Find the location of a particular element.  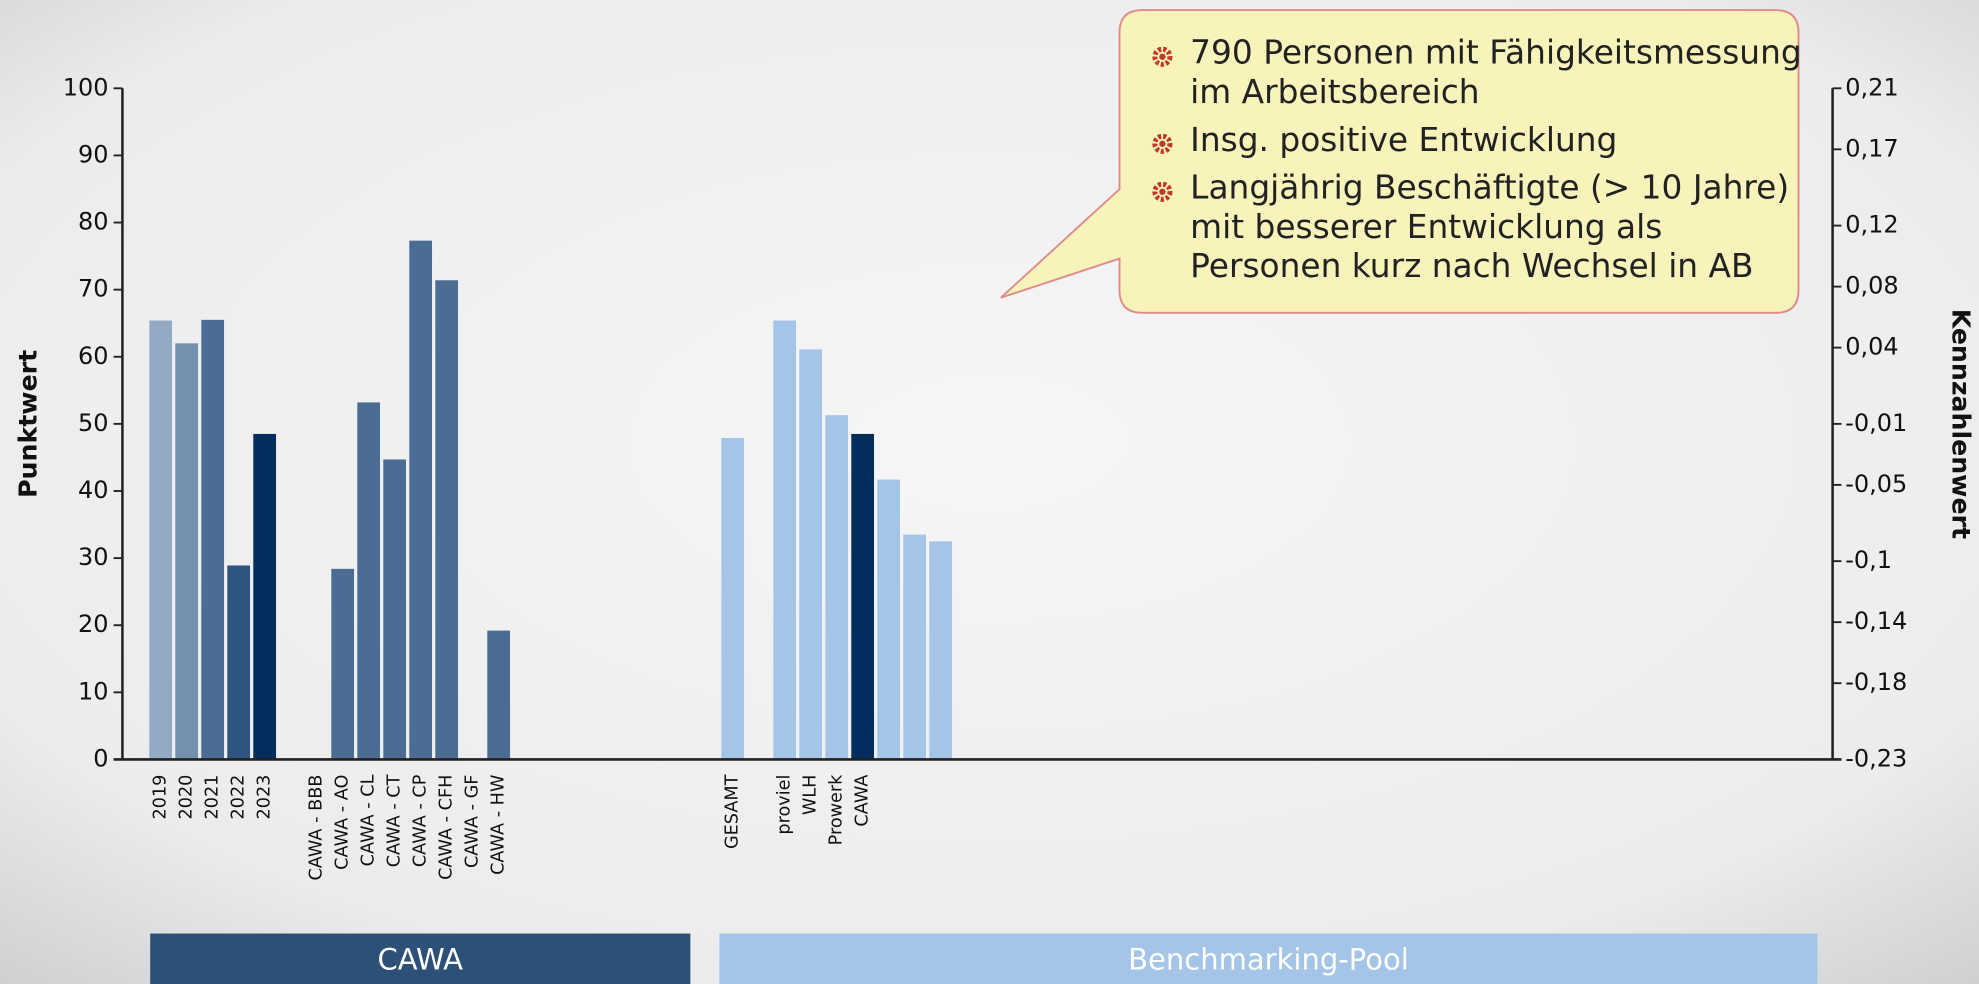

callout-line: Personen kurz nach Wechsel in AB is located at coordinates (1471, 266).